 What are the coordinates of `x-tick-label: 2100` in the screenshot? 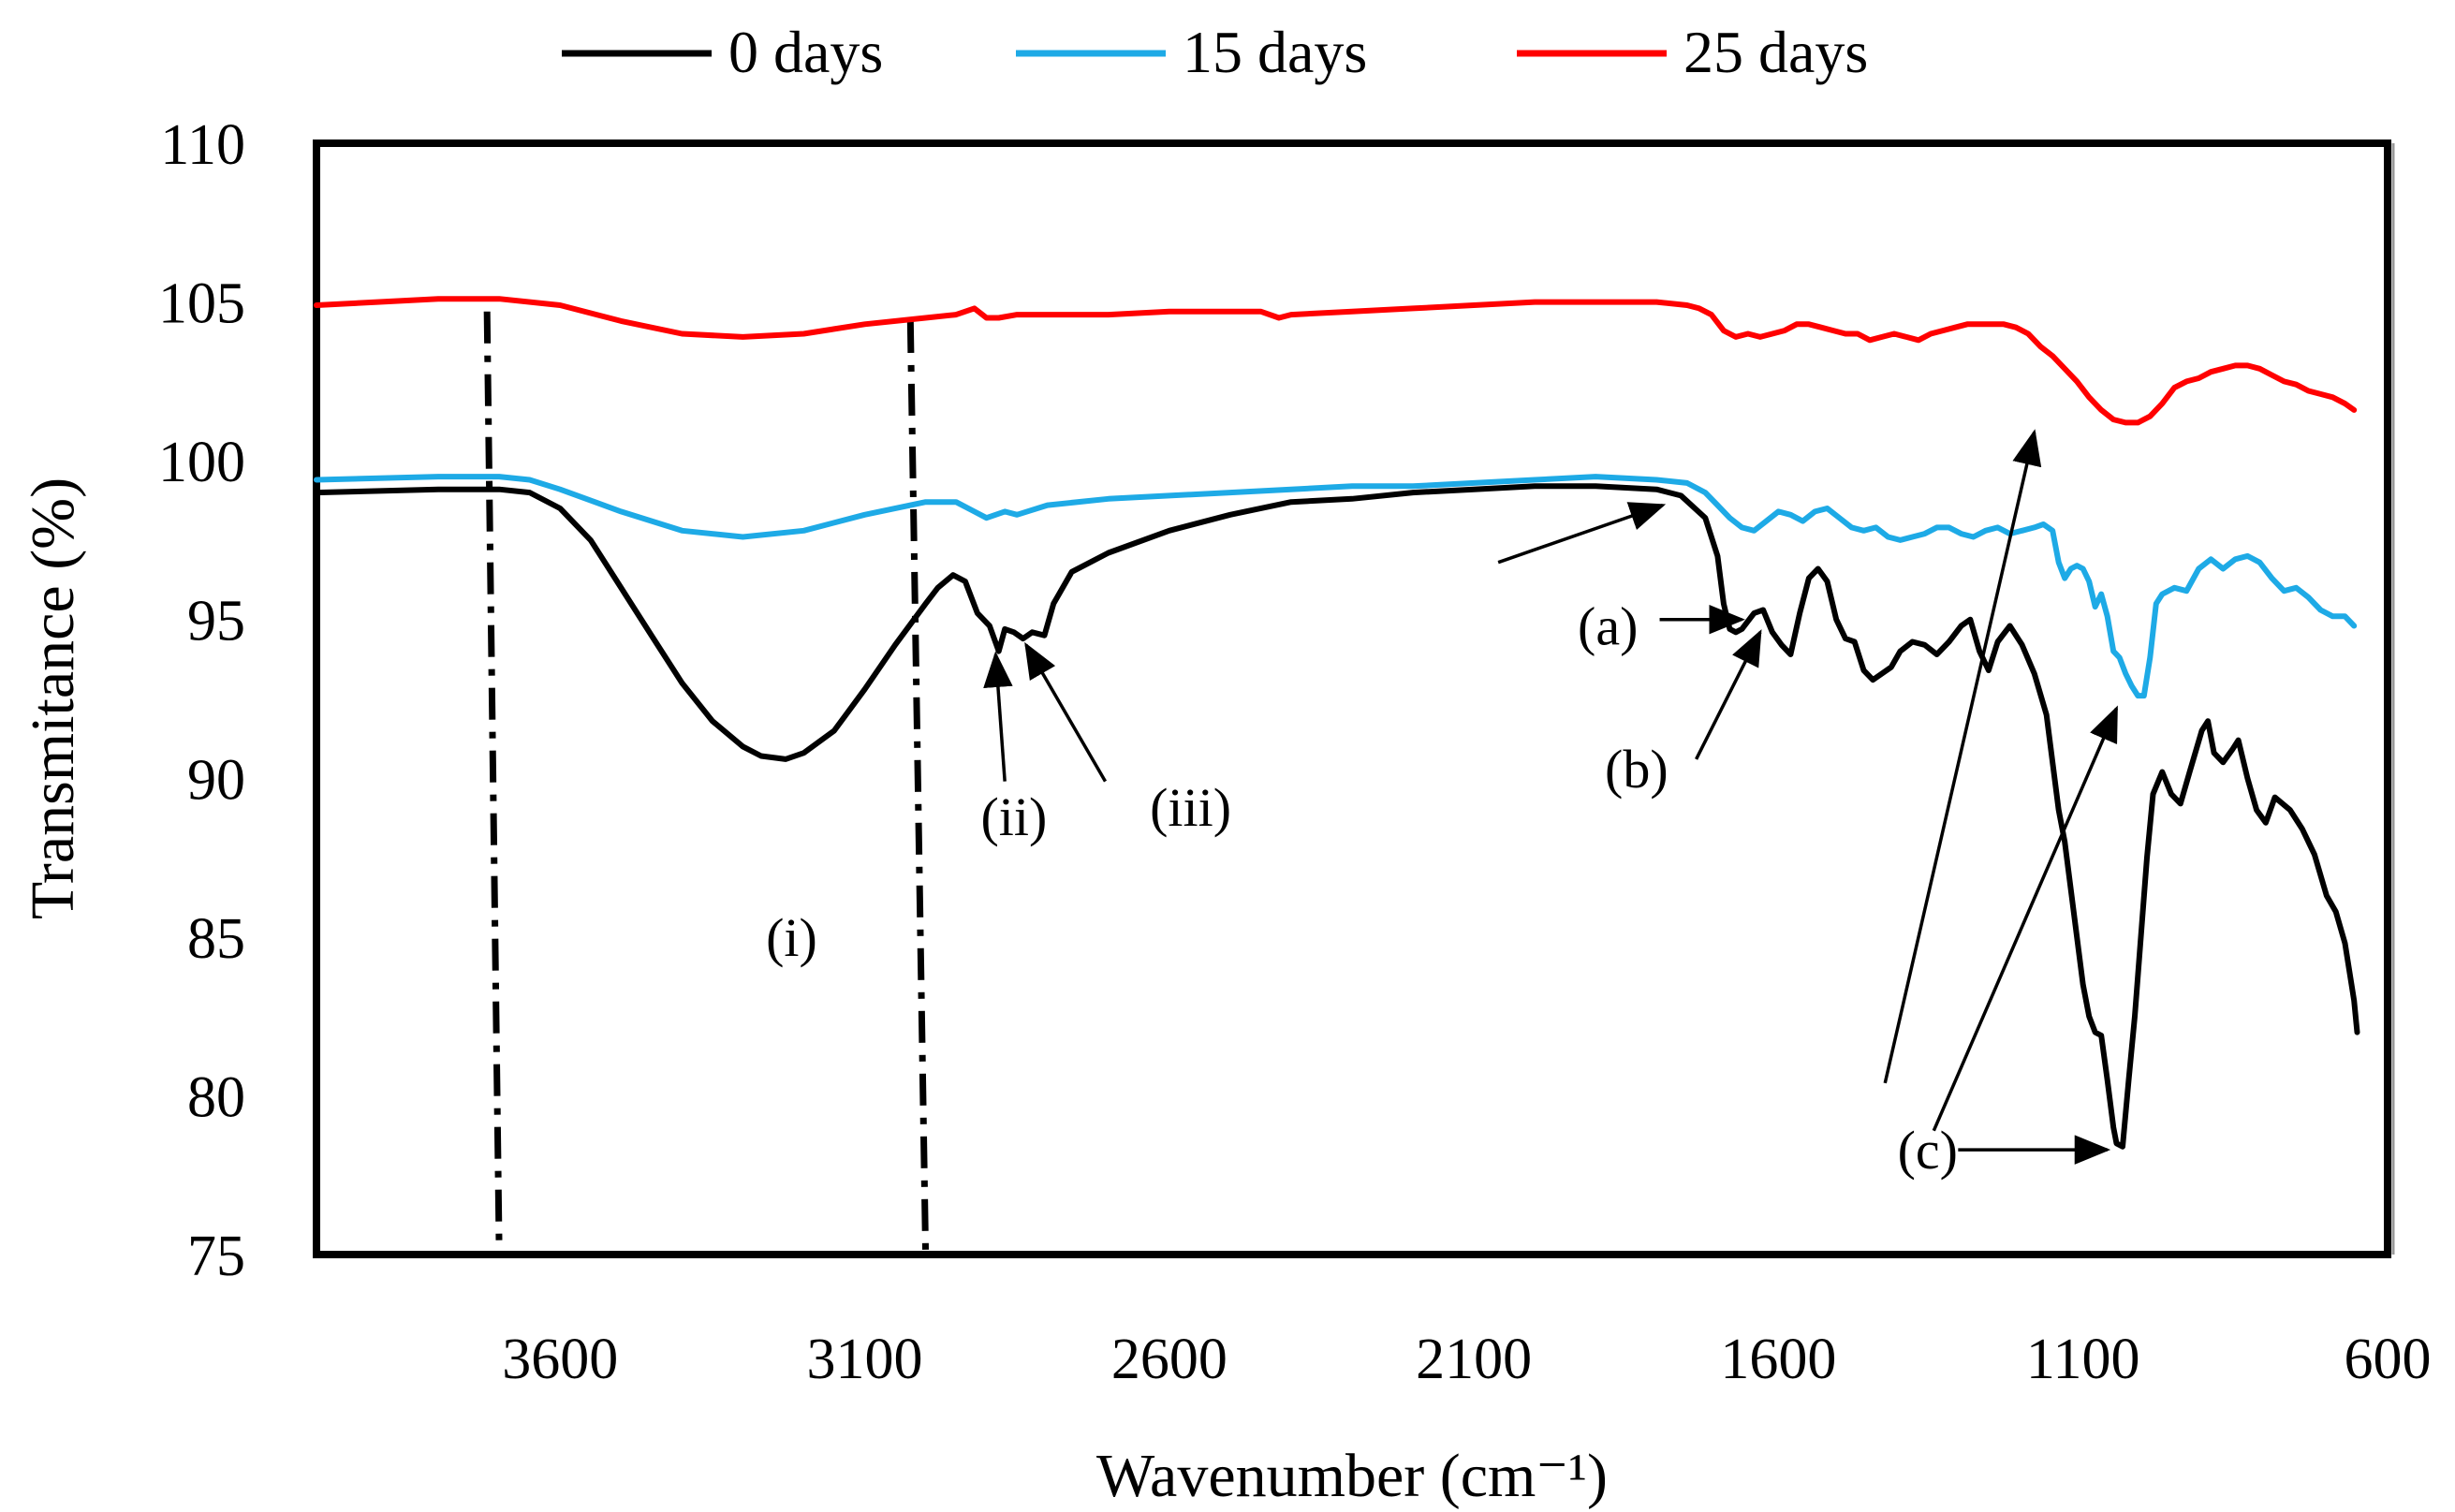 It's located at (1474, 1359).